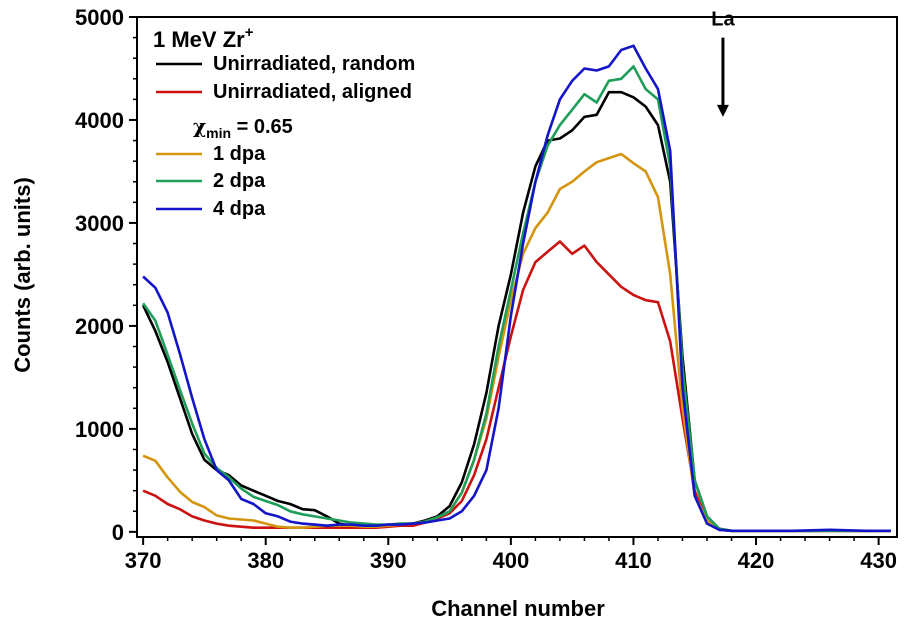  Describe the element at coordinates (118, 532) in the screenshot. I see `y-tick-label: 0` at that location.